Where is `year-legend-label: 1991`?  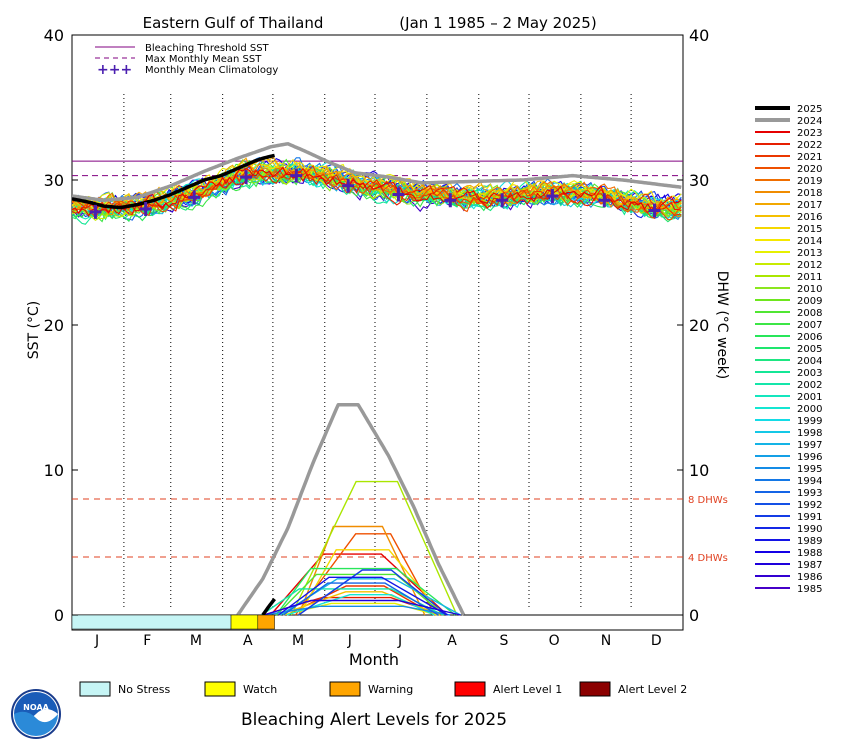
year-legend-label: 1991 is located at coordinates (809, 517).